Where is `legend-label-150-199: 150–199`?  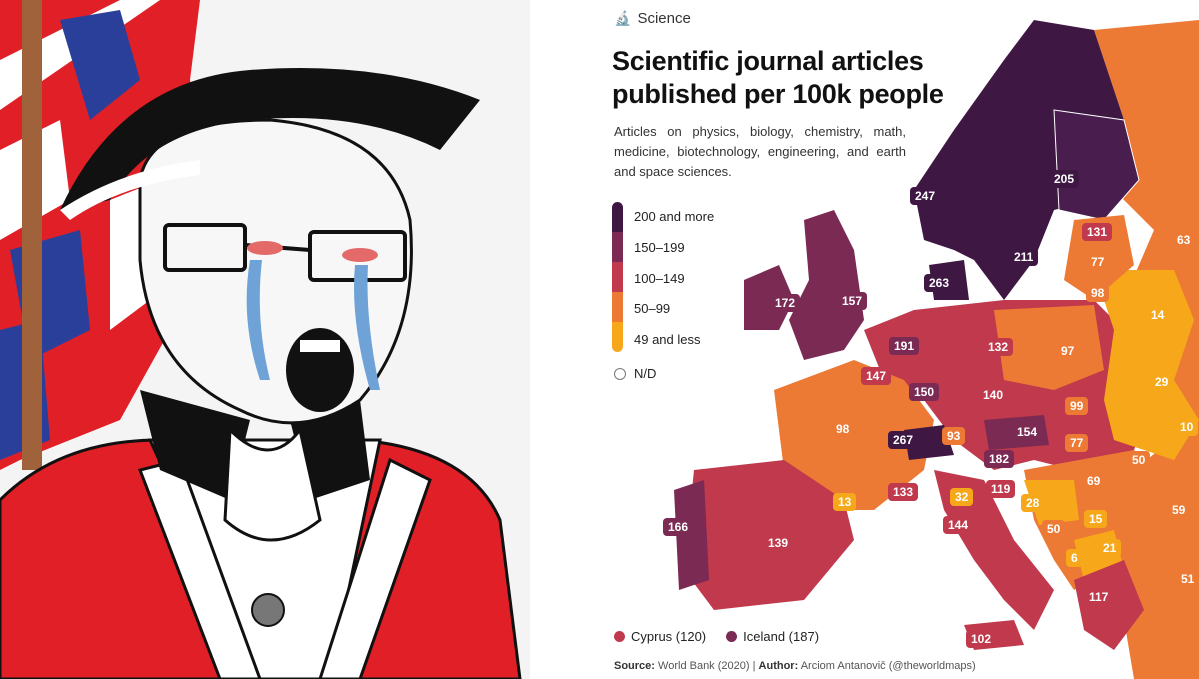 legend-label-150-199: 150–199 is located at coordinates (659, 247).